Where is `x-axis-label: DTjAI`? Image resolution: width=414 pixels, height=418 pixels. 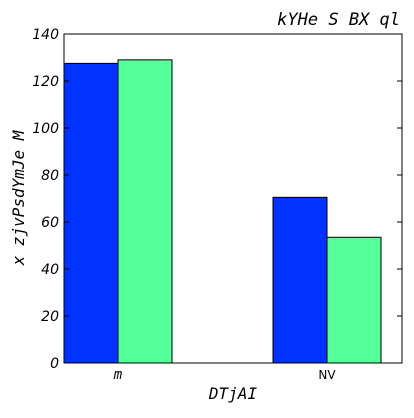
x-axis-label: DTjAI is located at coordinates (233, 393).